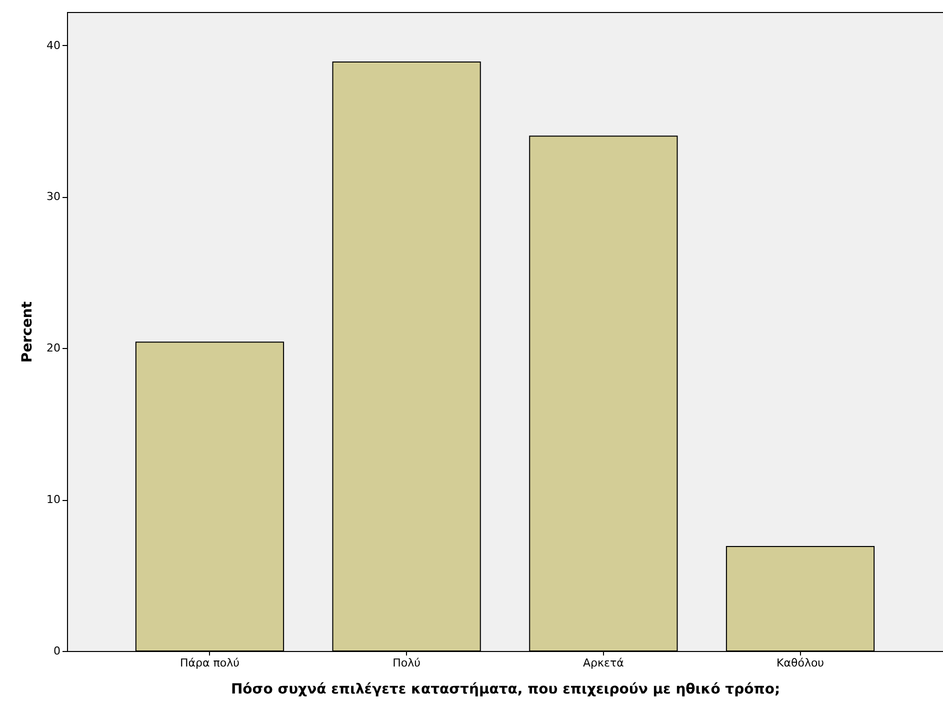 This screenshot has height=719, width=943. What do you see at coordinates (505, 690) in the screenshot?
I see `x-axis-title: Πόσο συχνά επιλέγετε καταστήματα, που επιχειρούν με ηθικό τρόπο;` at bounding box center [505, 690].